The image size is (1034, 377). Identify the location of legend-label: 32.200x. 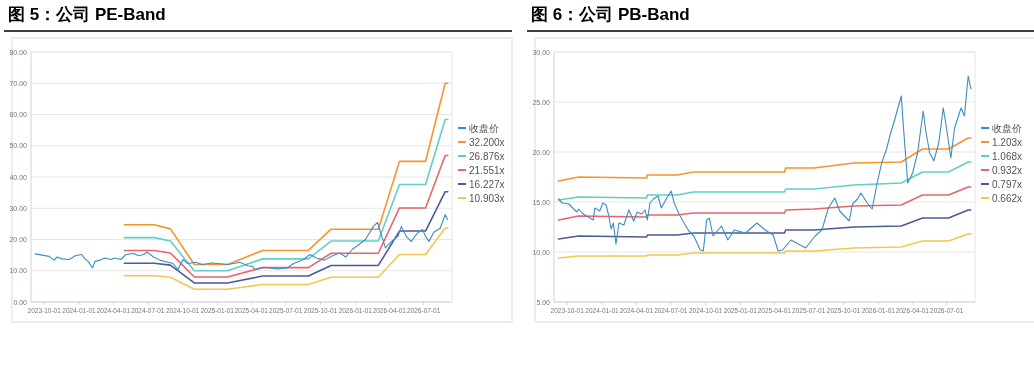
(487, 142).